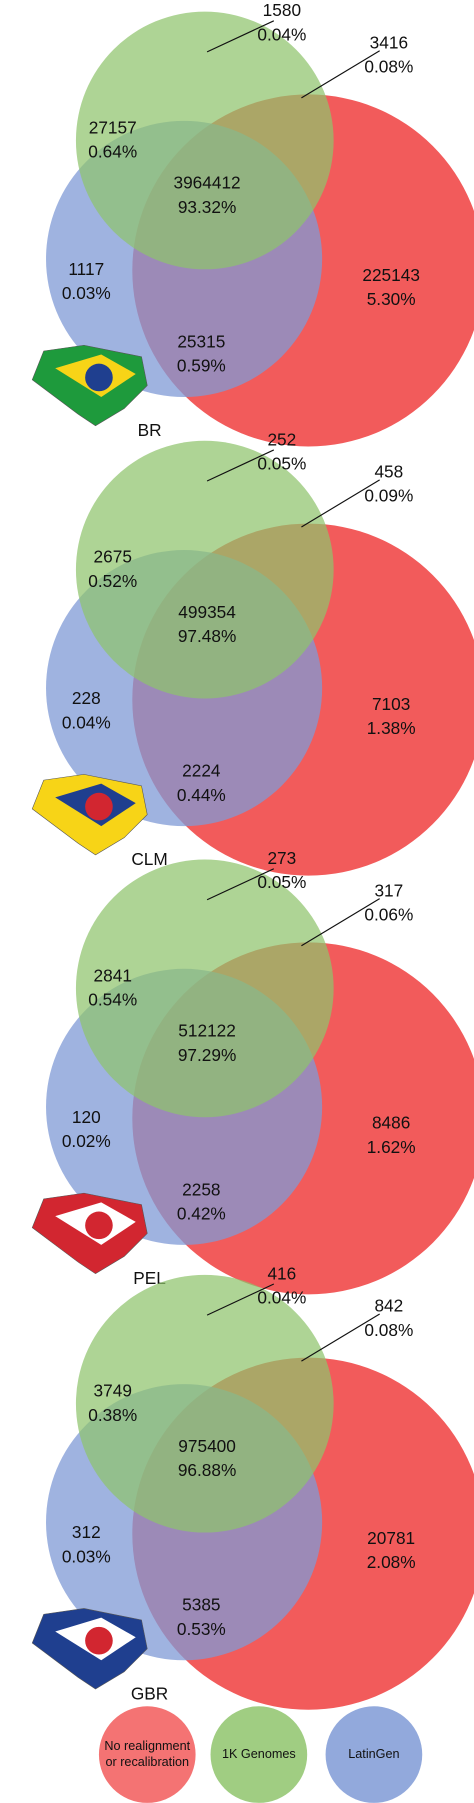 This screenshot has height=1803, width=474. Describe the element at coordinates (86, 698) in the screenshot. I see `region-count: 228` at that location.